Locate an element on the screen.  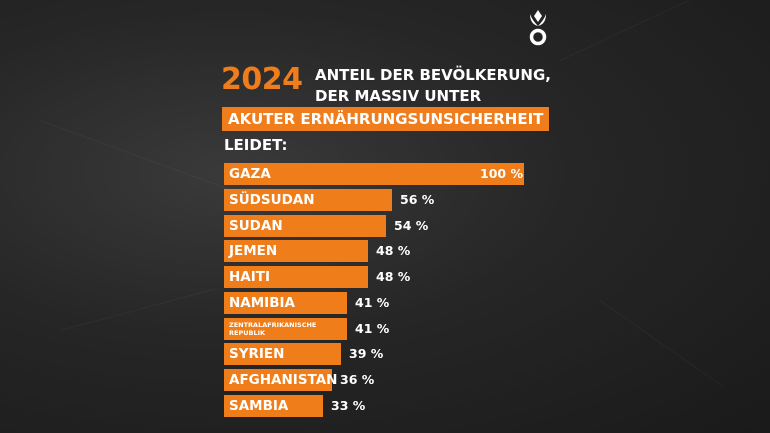
year: 2024 is located at coordinates (262, 79).